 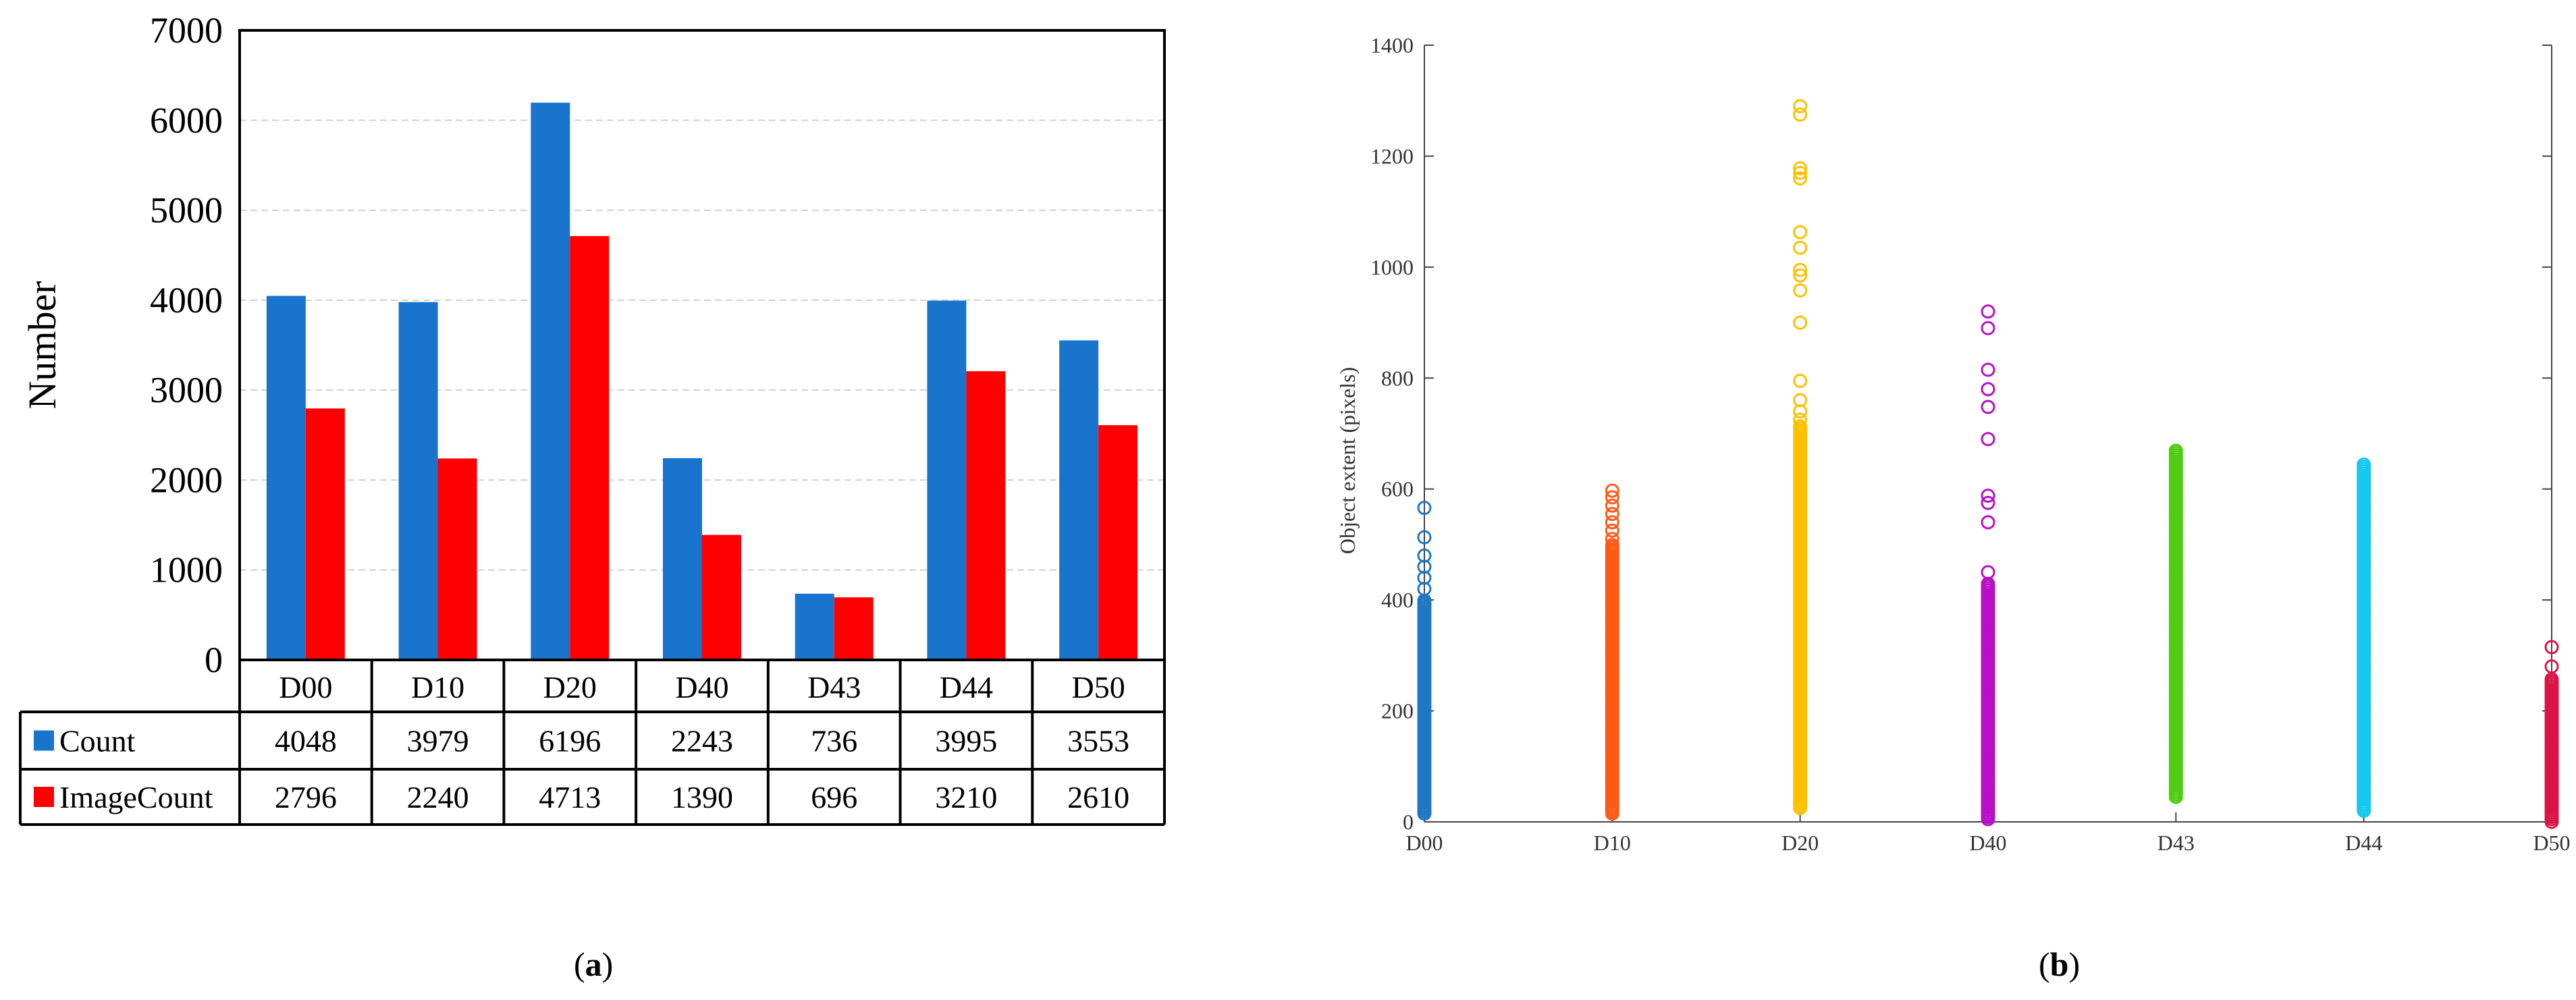 What do you see at coordinates (966, 797) in the screenshot?
I see `table-value-ImageCount-D44: 3210` at bounding box center [966, 797].